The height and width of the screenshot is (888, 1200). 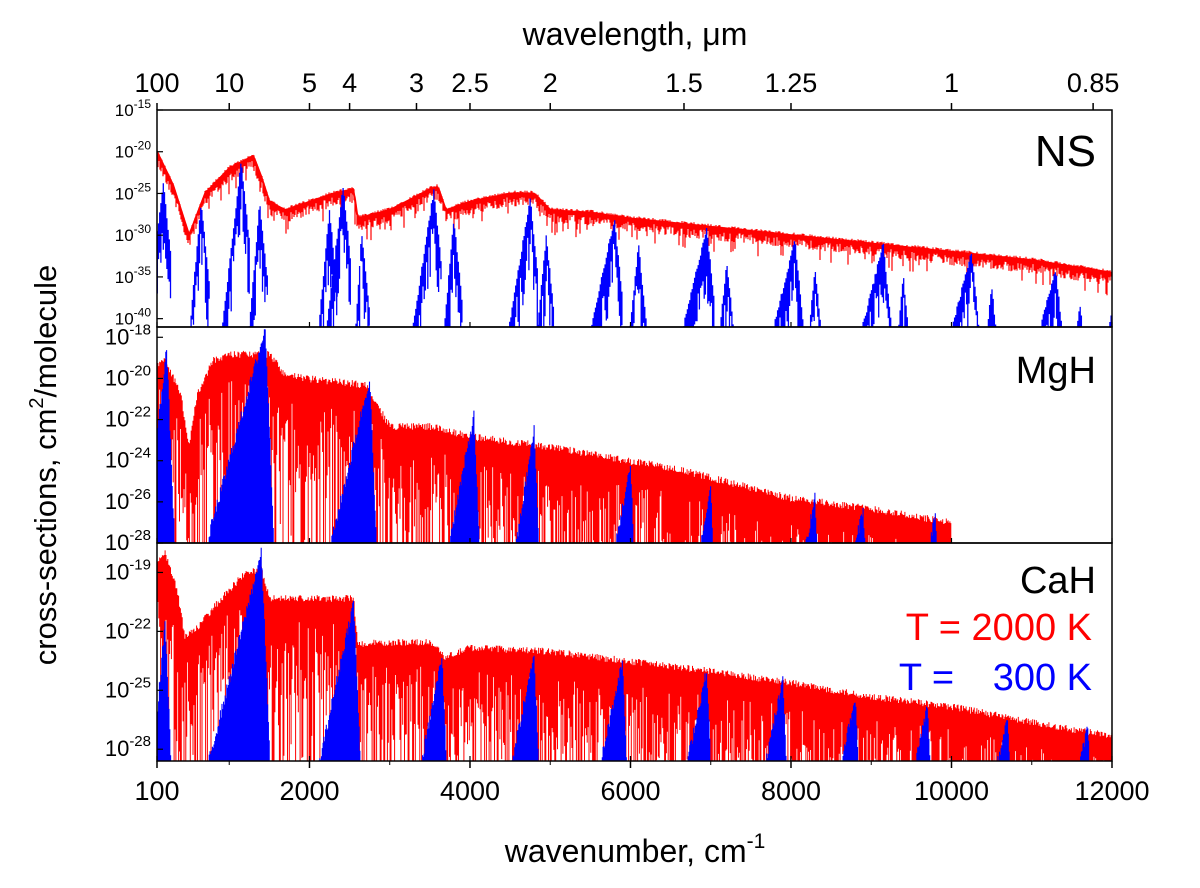 I want to click on top-tick-label-5: 5, so click(x=309, y=83).